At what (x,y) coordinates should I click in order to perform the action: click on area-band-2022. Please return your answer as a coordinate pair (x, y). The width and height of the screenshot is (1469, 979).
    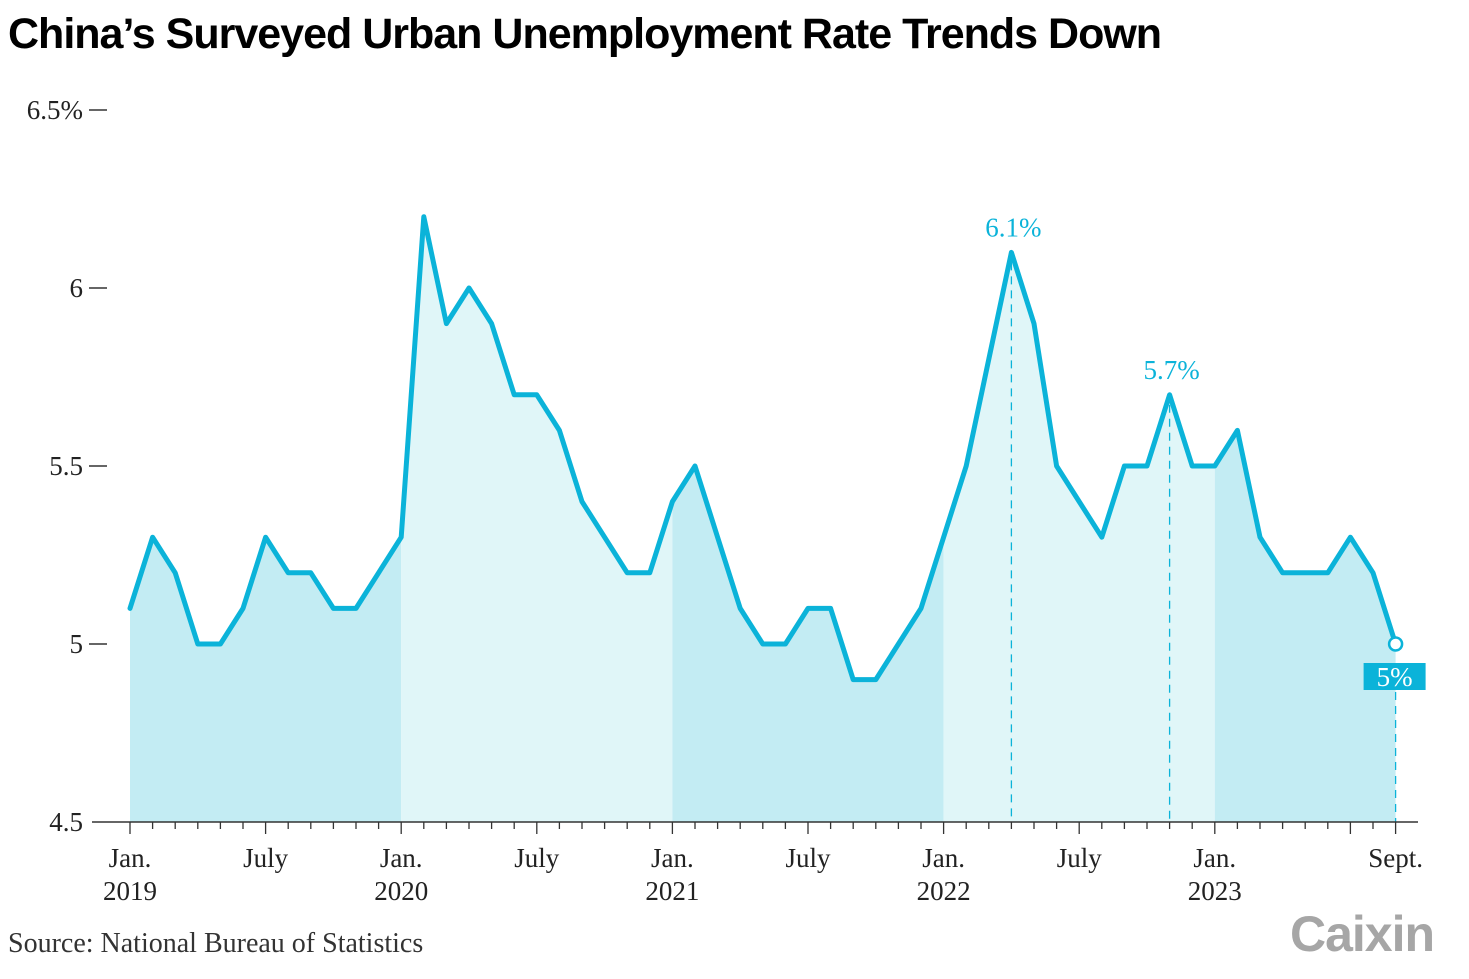
    Looking at the image, I should click on (1079, 537).